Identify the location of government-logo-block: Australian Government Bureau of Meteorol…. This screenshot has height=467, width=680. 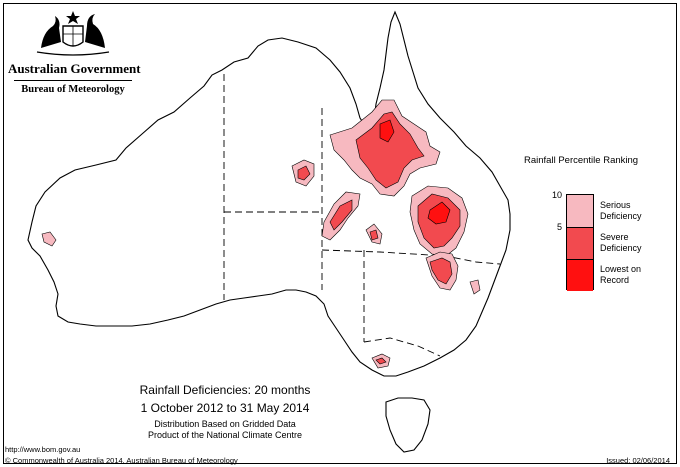
(74, 51).